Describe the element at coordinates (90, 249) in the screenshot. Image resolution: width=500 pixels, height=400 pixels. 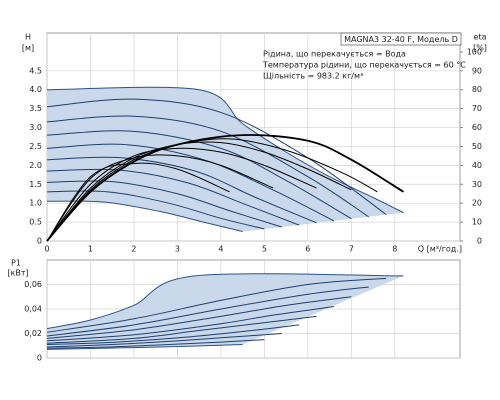
I see `x-tick-label: 1` at that location.